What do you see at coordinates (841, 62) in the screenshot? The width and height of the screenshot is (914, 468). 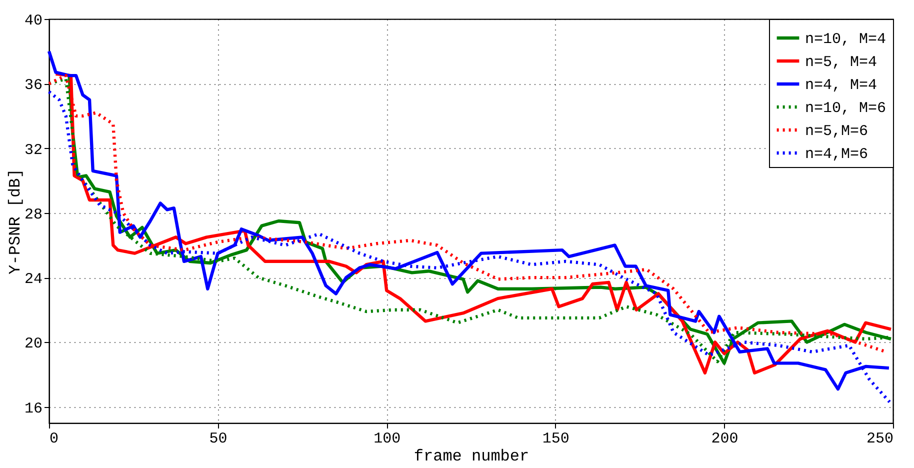 I see `legend-label: n=5, M=4` at bounding box center [841, 62].